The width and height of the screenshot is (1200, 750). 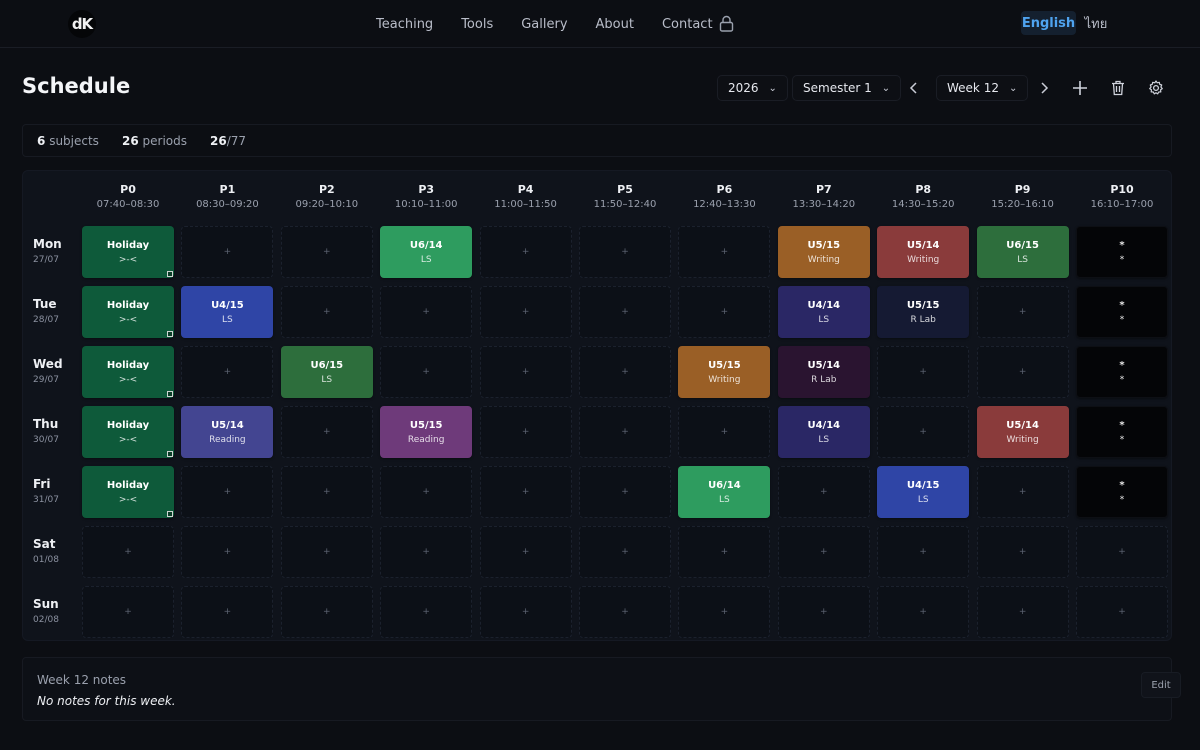 What do you see at coordinates (847, 88) in the screenshot?
I see `semester-select: Semester 1 ⌄` at bounding box center [847, 88].